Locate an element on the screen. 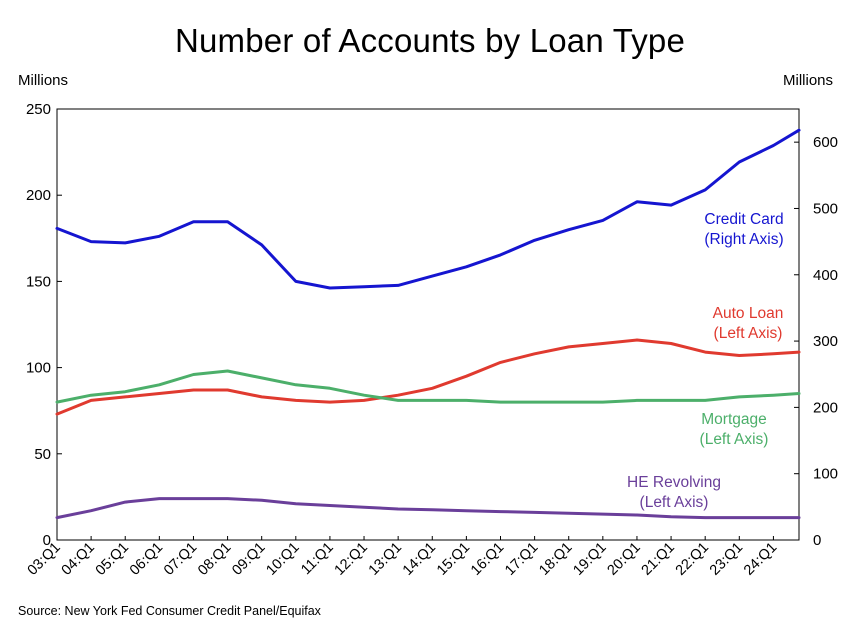 This screenshot has height=630, width=860. x-tick-label: 11:Q1 is located at coordinates (317, 559).